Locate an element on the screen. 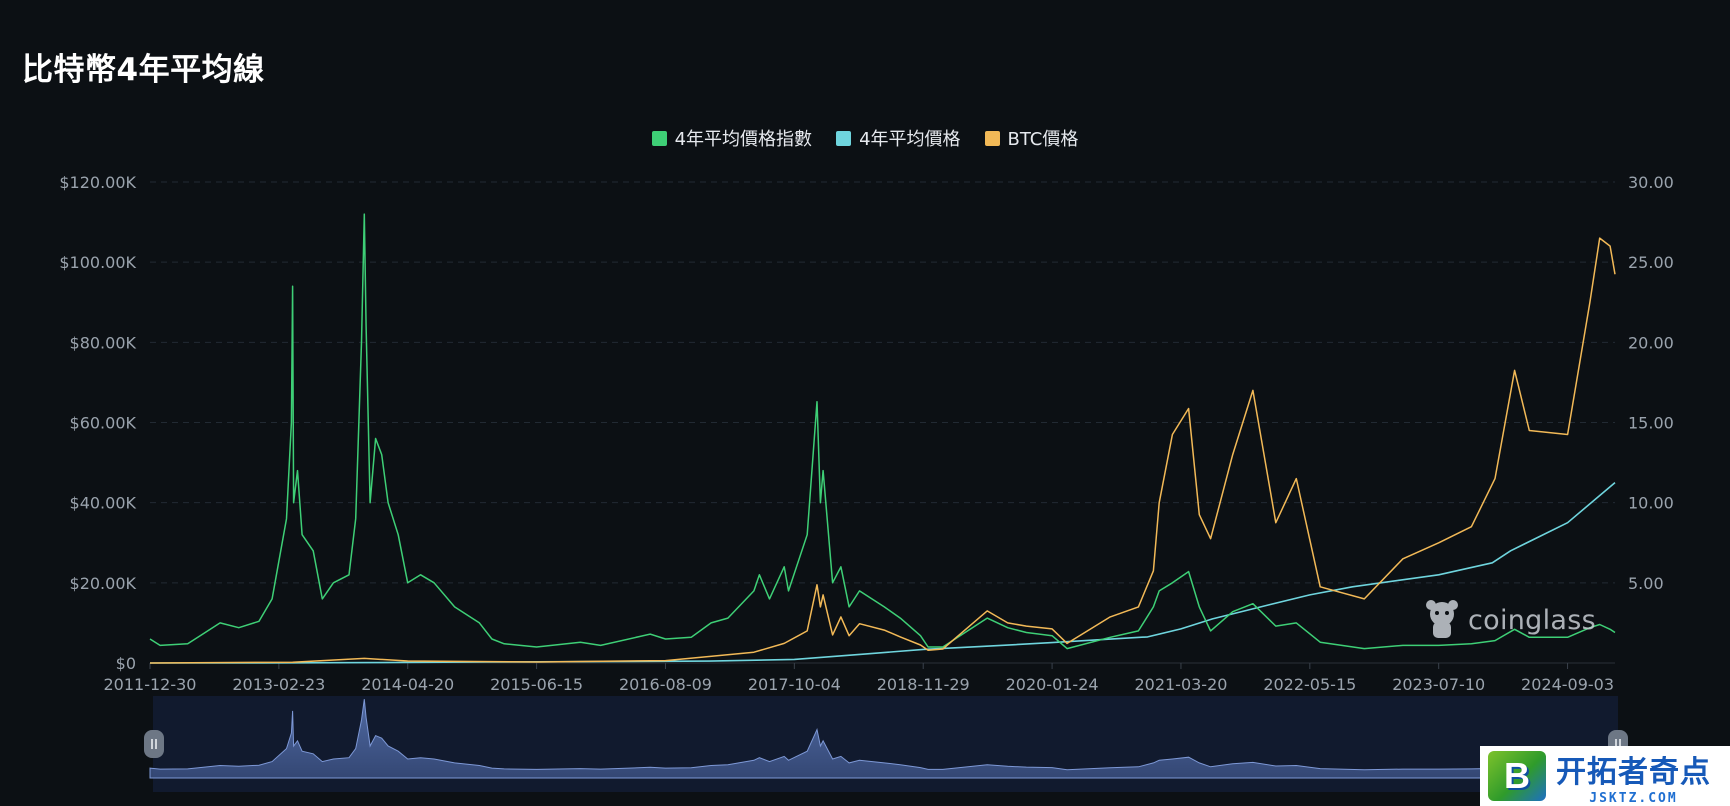 Image resolution: width=1730 pixels, height=806 pixels. coinglass-mascot-icon is located at coordinates (1442, 619).